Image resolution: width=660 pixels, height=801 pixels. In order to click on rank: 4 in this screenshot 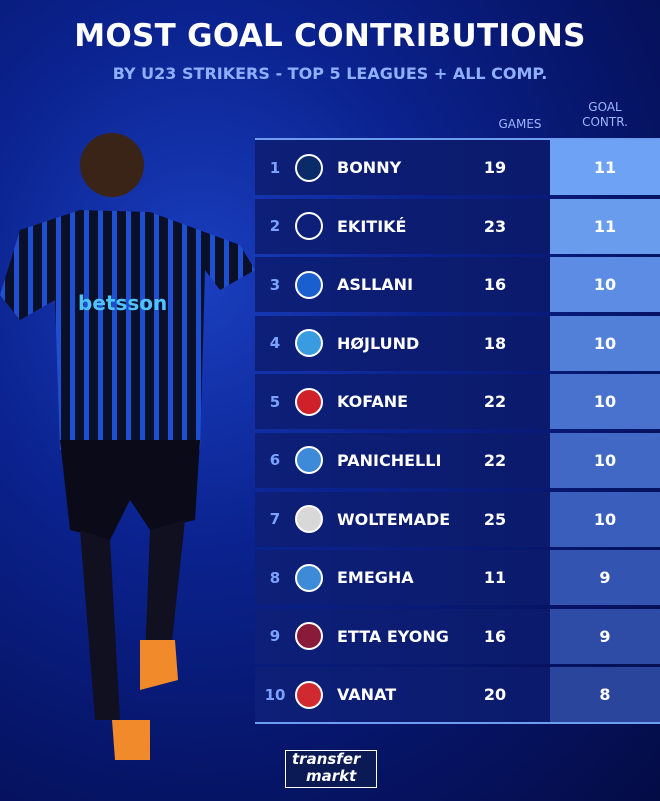, I will do `click(275, 343)`.